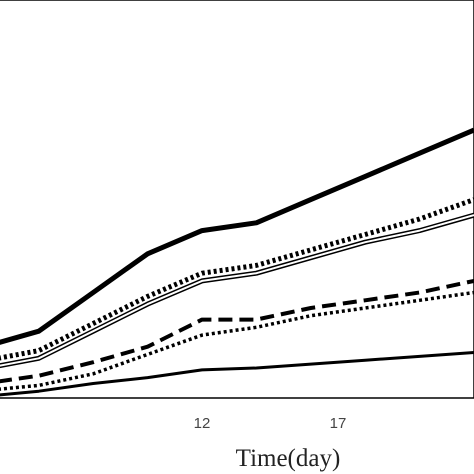 The width and height of the screenshot is (474, 474). What do you see at coordinates (288, 458) in the screenshot?
I see `x-axis-title: Time(day)` at bounding box center [288, 458].